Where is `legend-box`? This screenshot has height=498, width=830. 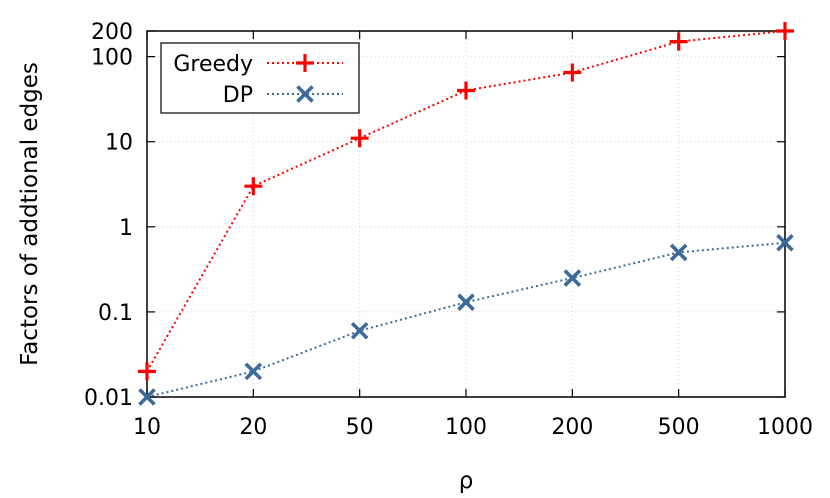
legend-box is located at coordinates (260, 78).